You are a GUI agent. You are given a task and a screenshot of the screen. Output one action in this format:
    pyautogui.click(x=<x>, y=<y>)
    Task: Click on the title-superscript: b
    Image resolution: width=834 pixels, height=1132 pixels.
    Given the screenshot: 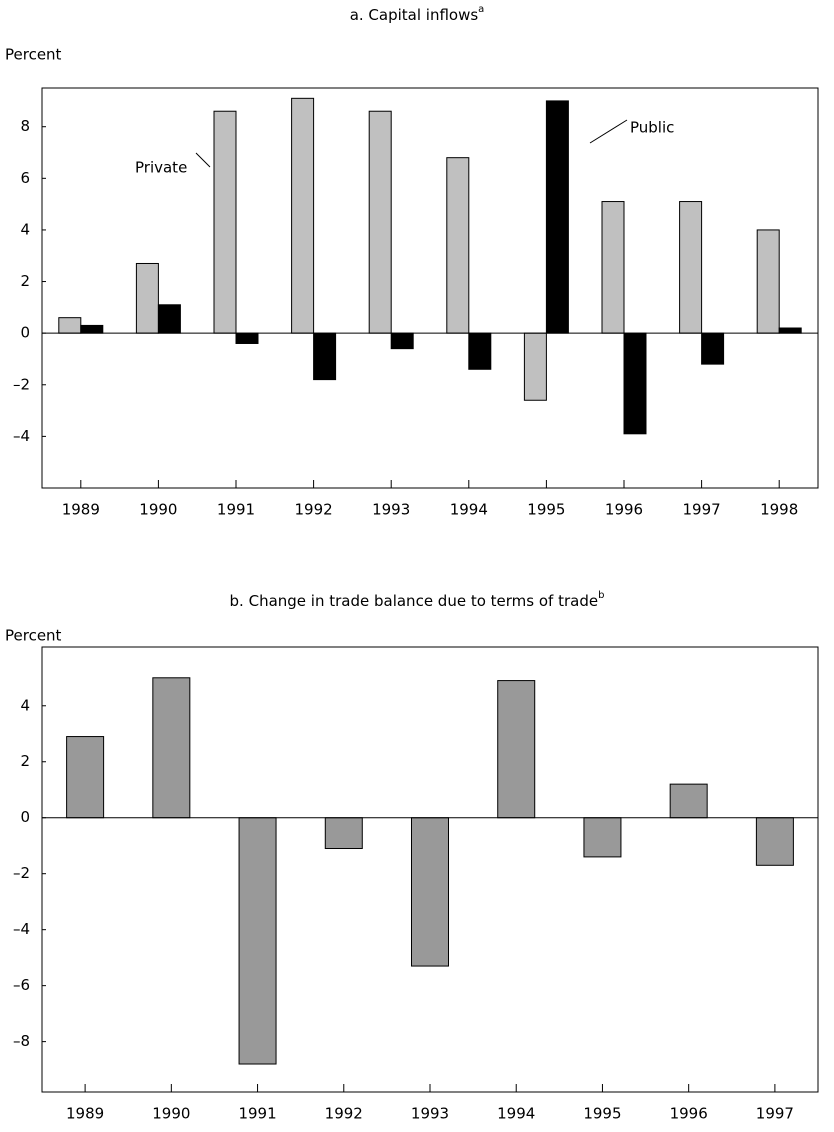 What is the action you would take?
    pyautogui.click(x=601, y=595)
    